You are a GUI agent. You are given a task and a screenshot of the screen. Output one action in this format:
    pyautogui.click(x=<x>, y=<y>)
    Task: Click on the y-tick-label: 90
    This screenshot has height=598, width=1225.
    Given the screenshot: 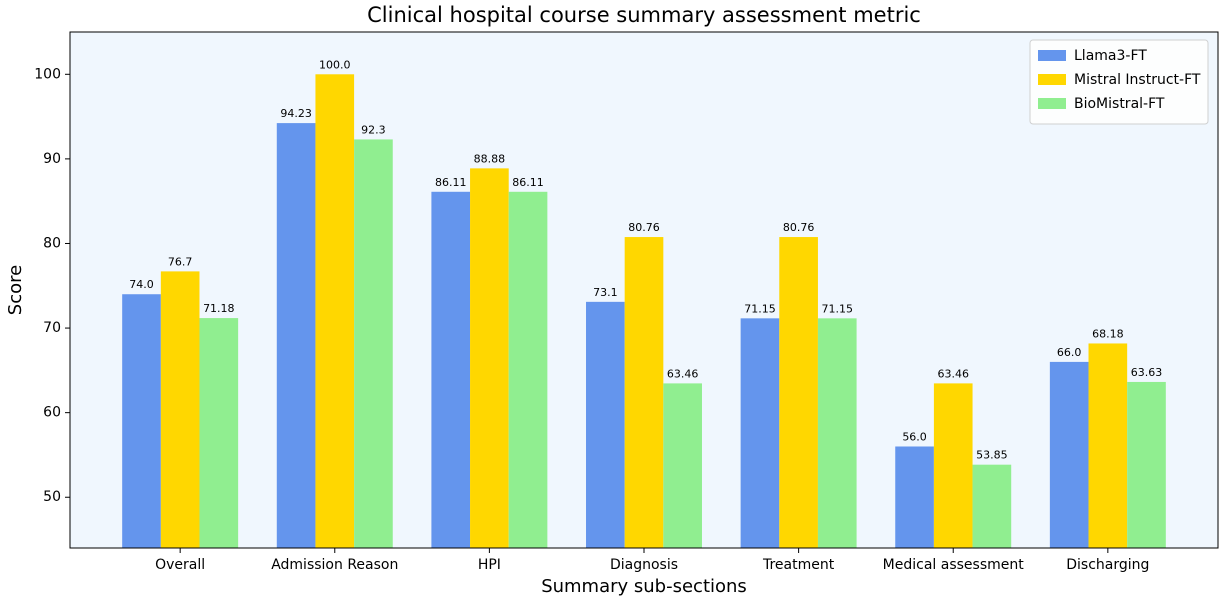 What is the action you would take?
    pyautogui.click(x=52, y=159)
    